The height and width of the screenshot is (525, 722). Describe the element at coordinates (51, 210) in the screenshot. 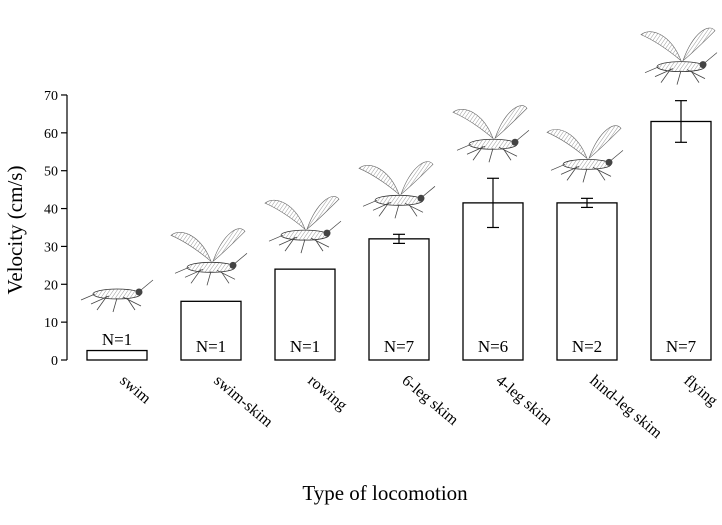

I see `y-tick-label: 40` at that location.